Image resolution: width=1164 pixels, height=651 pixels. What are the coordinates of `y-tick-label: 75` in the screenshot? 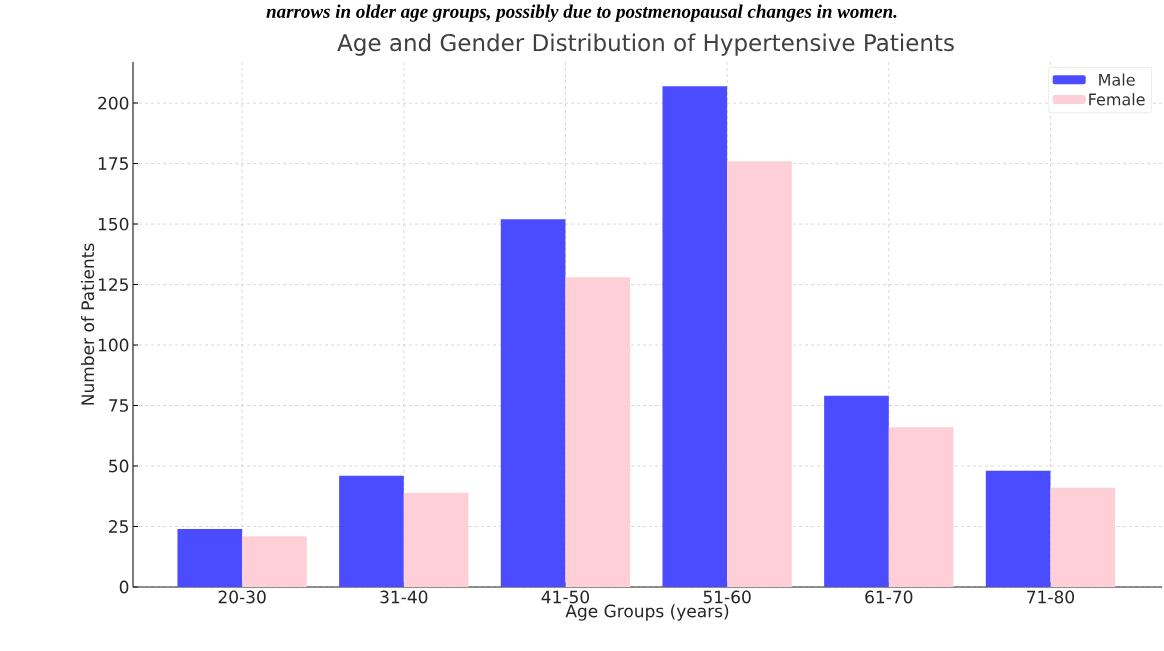 It's located at (118, 405).